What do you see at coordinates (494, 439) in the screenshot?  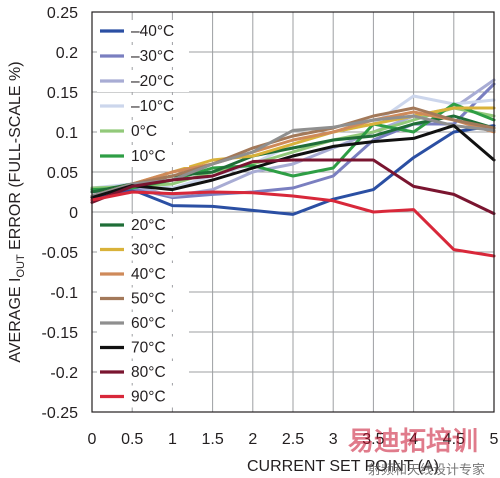 I see `x-tick-label: 5` at bounding box center [494, 439].